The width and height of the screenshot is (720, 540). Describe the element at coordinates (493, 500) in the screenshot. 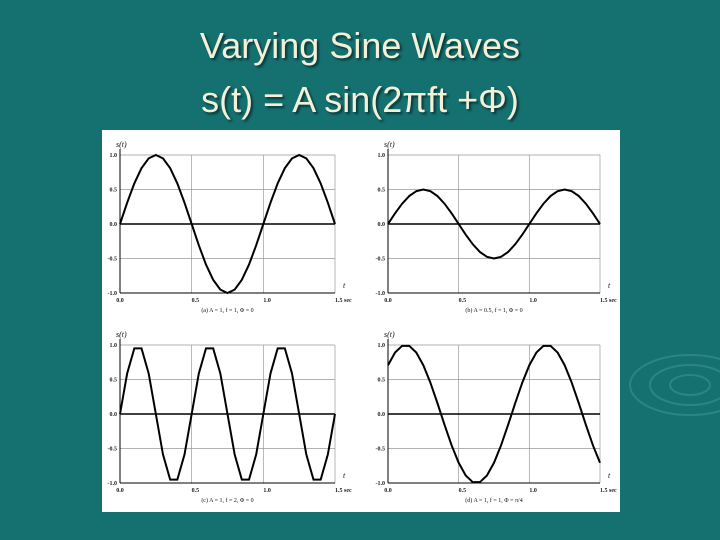

I see `caption: (d) A = 1, f = 1, Φ = π/4` at that location.